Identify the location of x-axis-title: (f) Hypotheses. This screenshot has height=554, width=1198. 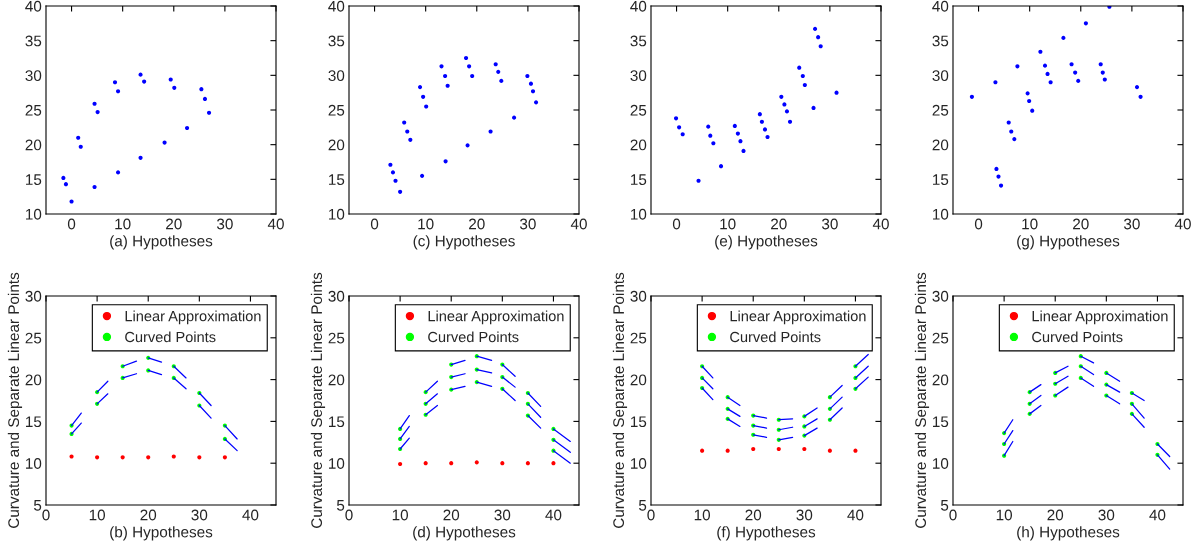
(766, 533).